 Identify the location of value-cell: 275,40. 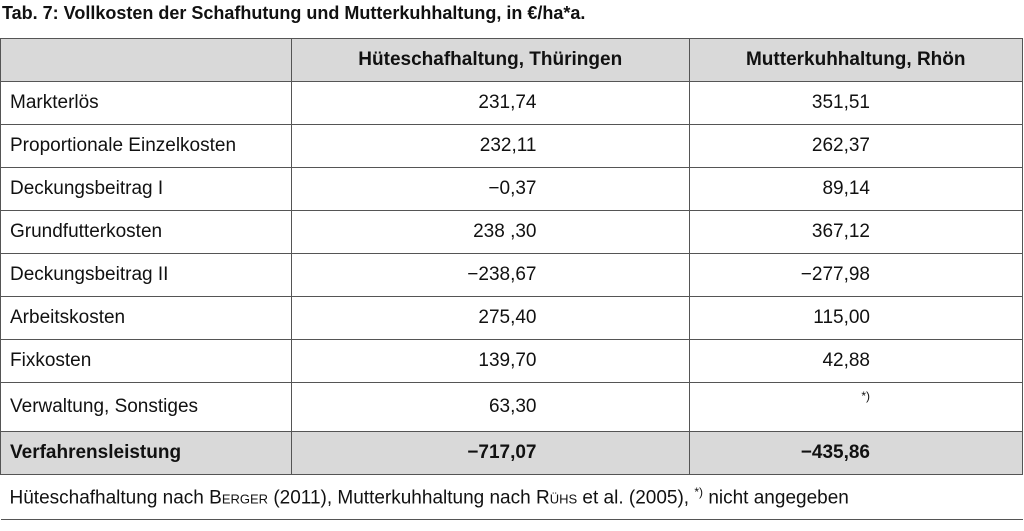
(490, 318).